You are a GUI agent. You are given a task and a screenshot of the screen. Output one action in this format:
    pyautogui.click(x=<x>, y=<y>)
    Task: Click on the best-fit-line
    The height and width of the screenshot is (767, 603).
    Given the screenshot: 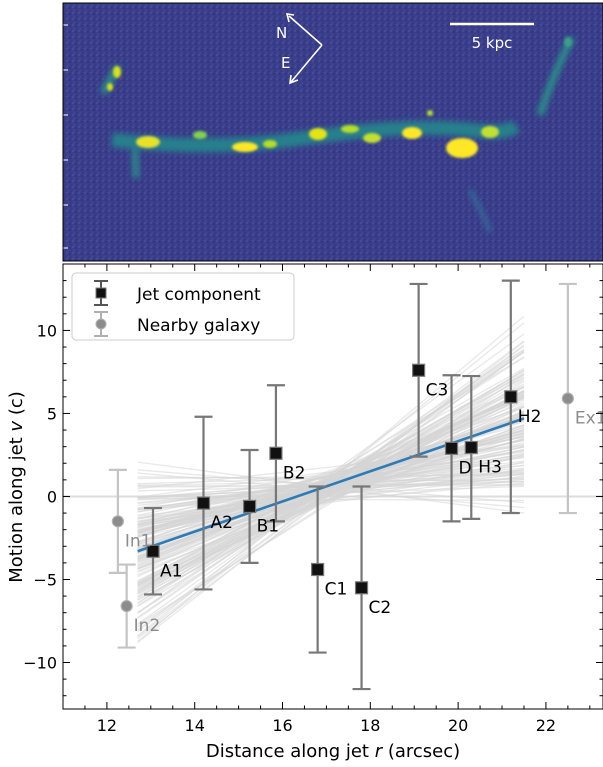 What is the action you would take?
    pyautogui.click(x=331, y=485)
    